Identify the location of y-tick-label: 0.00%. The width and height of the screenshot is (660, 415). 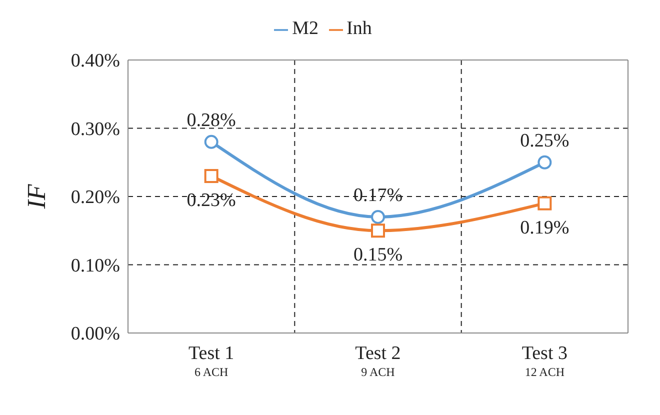
(95, 334).